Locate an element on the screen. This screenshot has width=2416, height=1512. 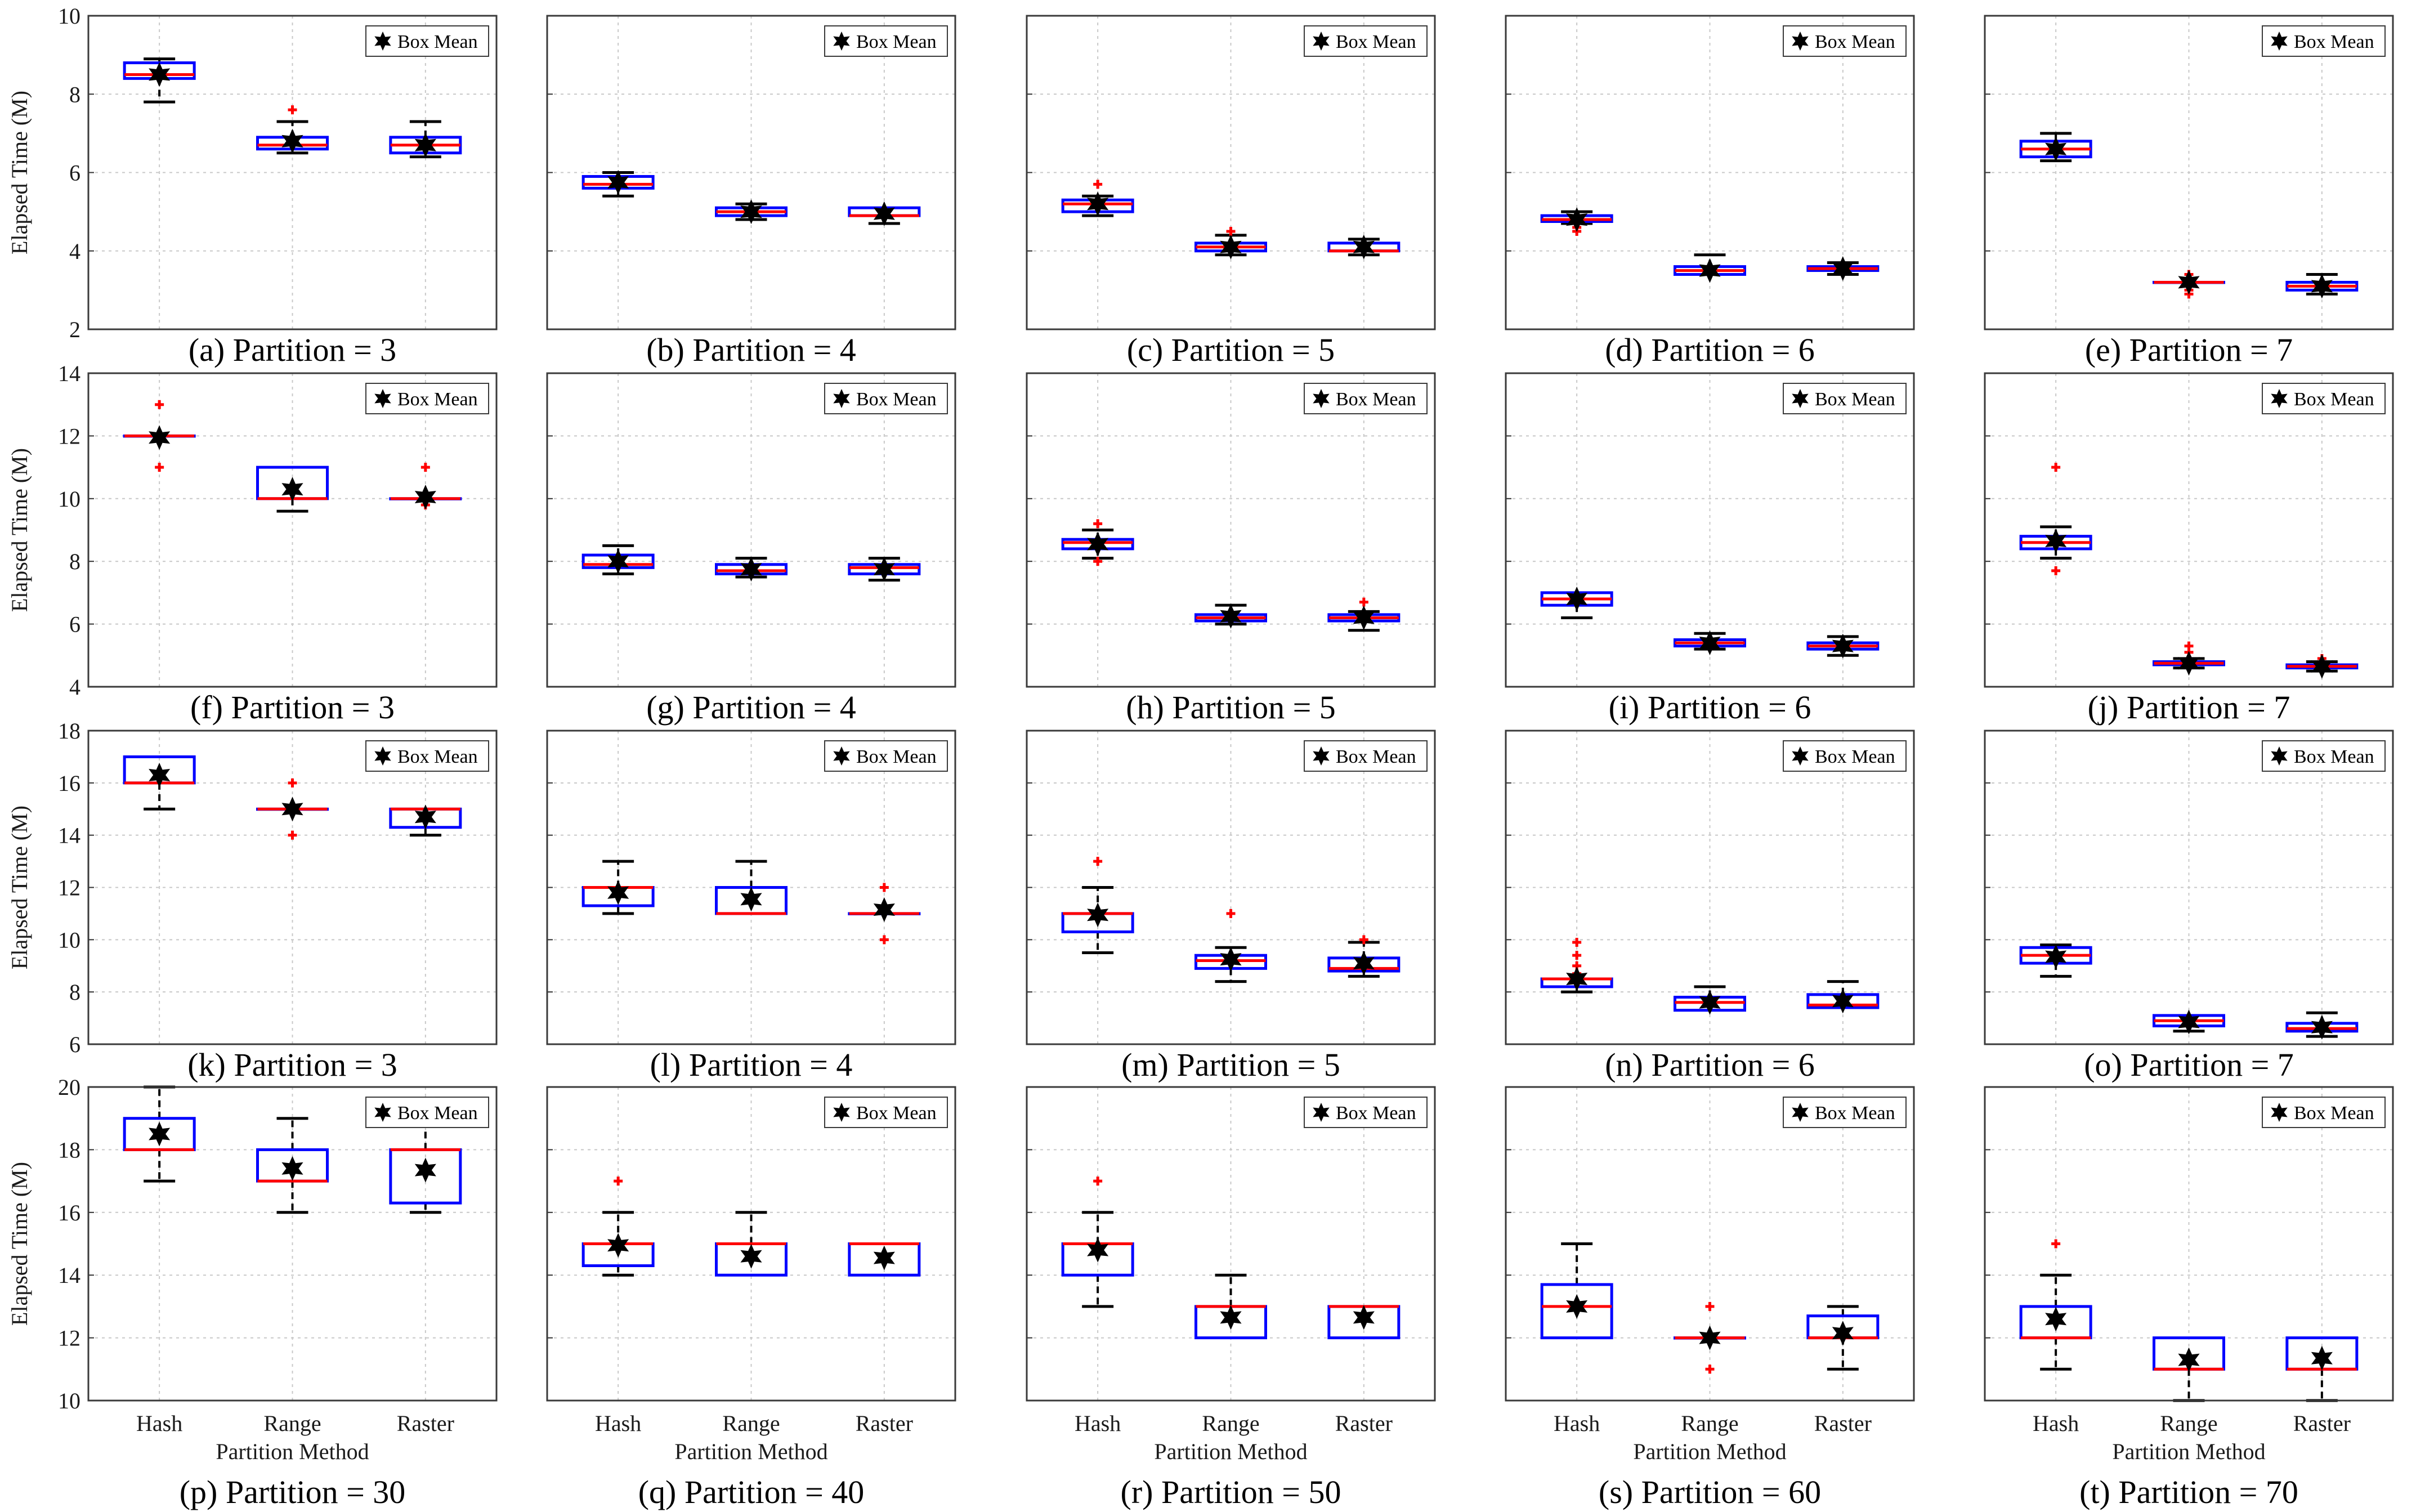
y-tick-label: 14 is located at coordinates (69, 373).